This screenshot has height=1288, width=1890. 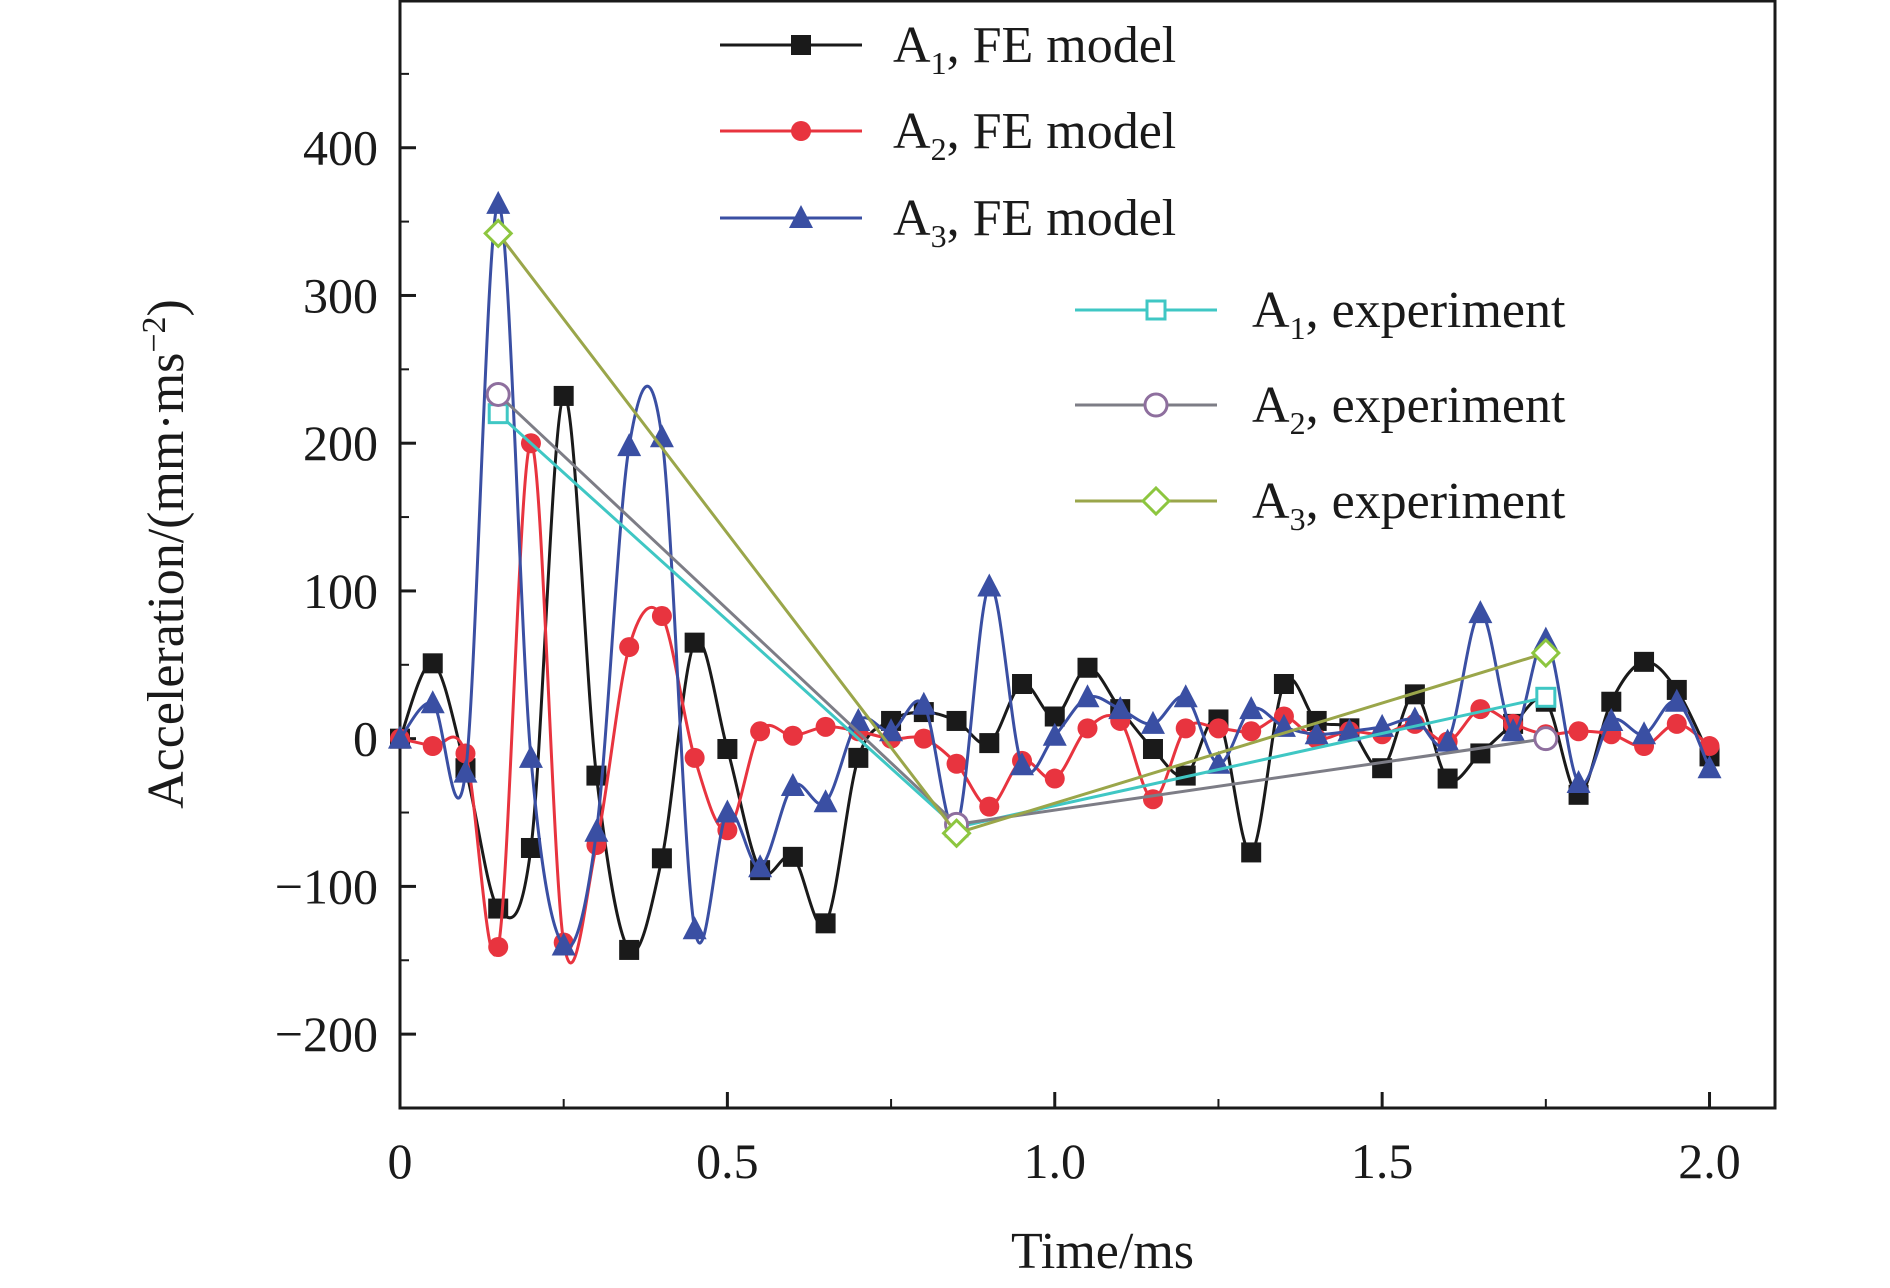 What do you see at coordinates (1409, 409) in the screenshot?
I see `legend-label: A2, experiment` at bounding box center [1409, 409].